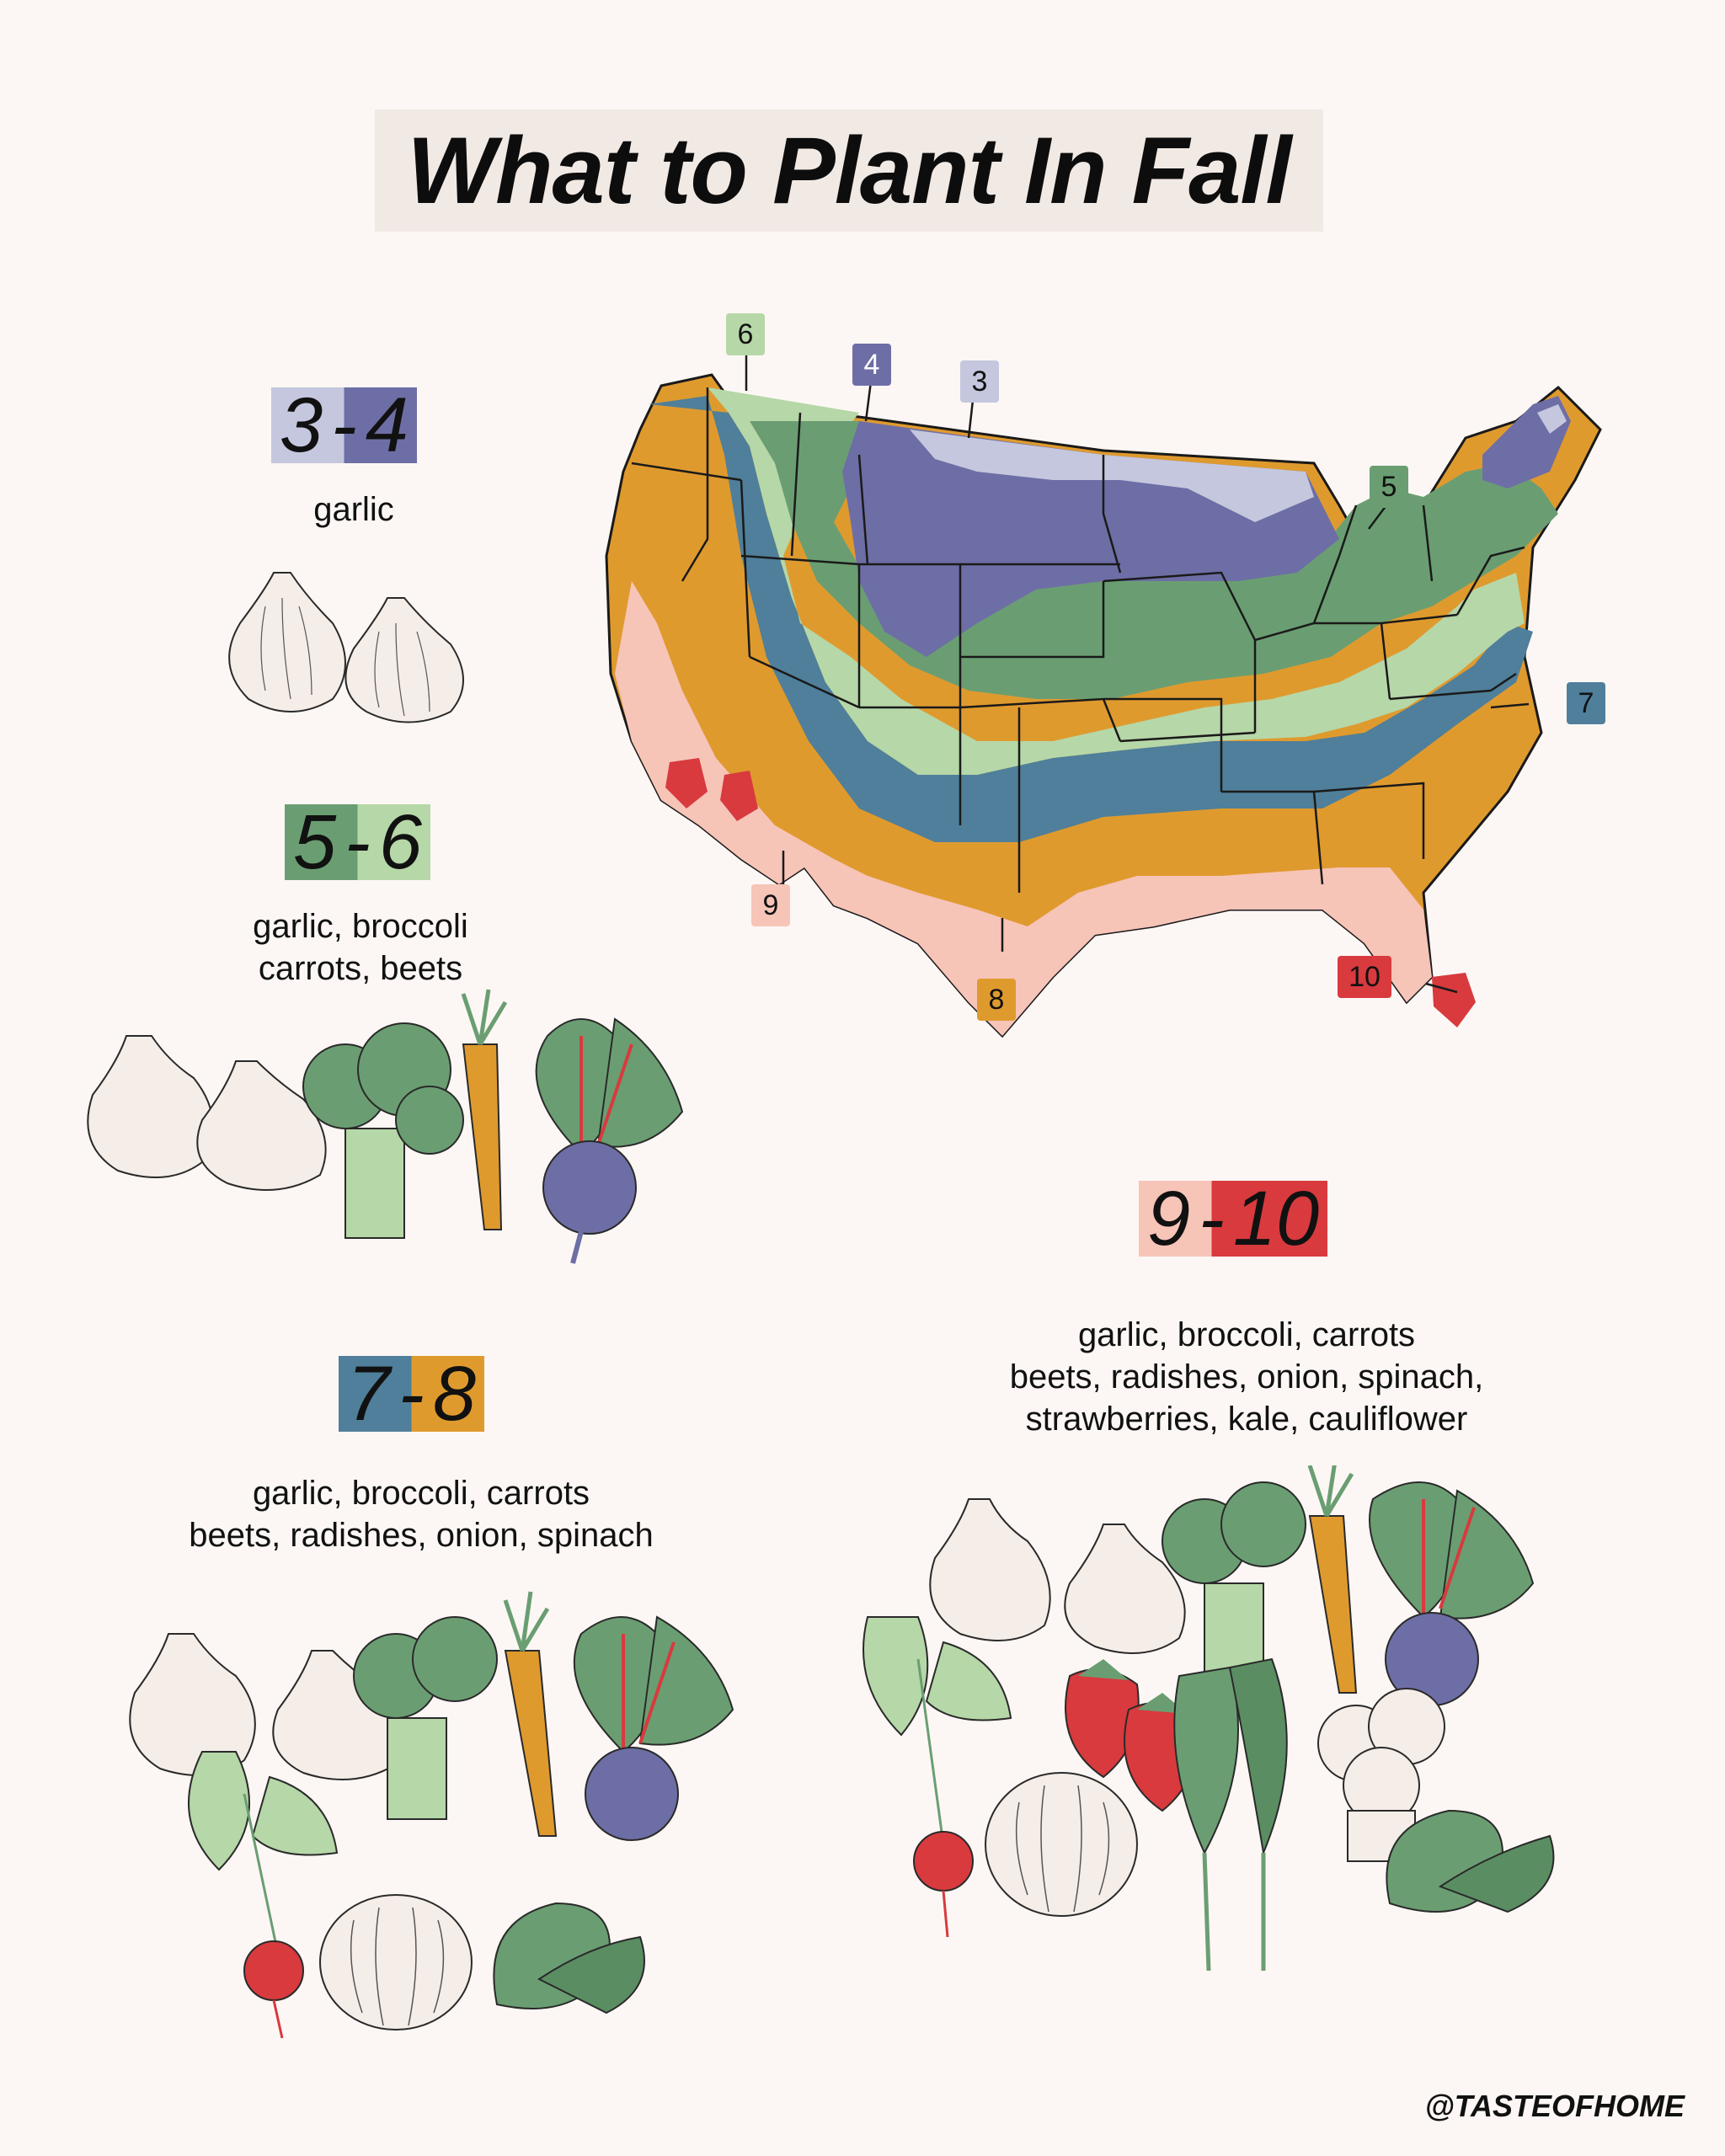  What do you see at coordinates (1169, 1218) in the screenshot?
I see `zone-badge-9: 9` at bounding box center [1169, 1218].